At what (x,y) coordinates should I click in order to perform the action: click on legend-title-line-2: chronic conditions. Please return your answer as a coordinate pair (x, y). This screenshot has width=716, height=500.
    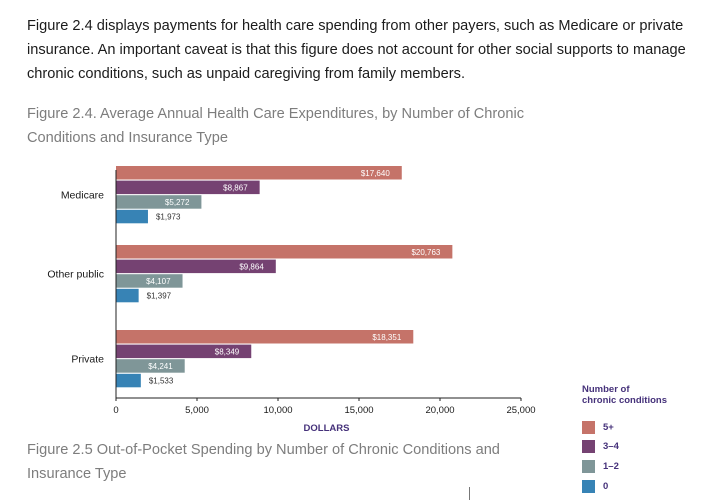
    Looking at the image, I should click on (624, 400).